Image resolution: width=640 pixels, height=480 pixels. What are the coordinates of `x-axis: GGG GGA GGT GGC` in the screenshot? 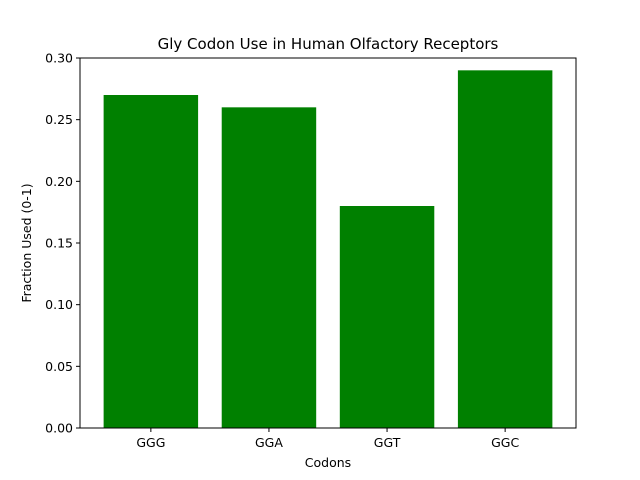 It's located at (327, 439).